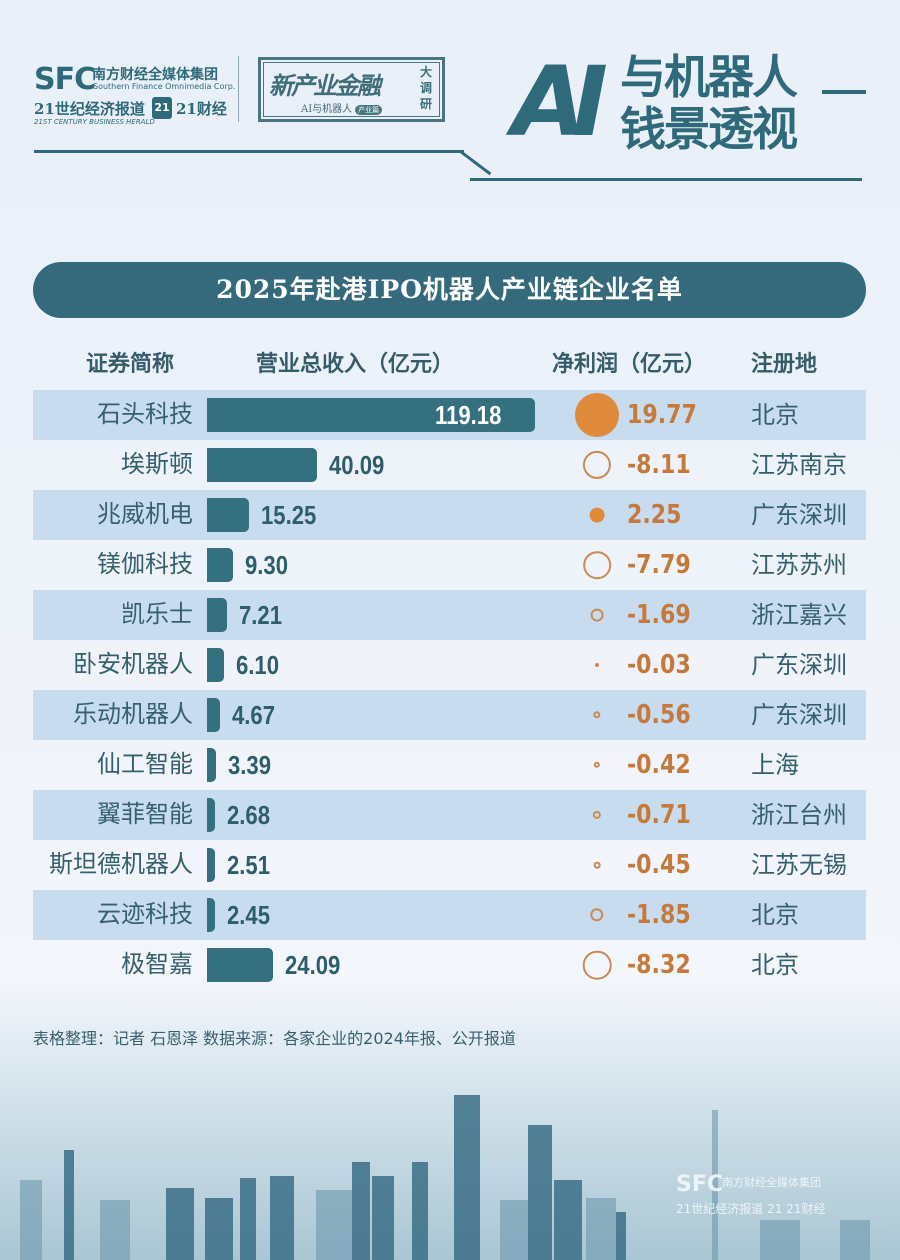 Image resolution: width=900 pixels, height=1260 pixels. Describe the element at coordinates (799, 865) in the screenshot. I see `location: 江苏无锡` at that location.